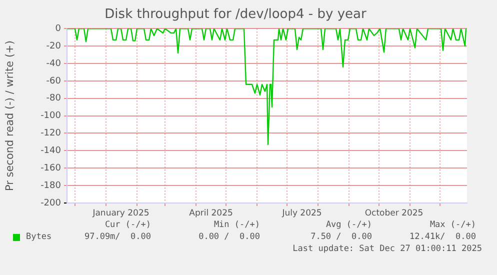 This screenshot has height=275, width=497. I want to click on text: Last update: Sat Dec 27 01:00:11 2025, so click(387, 249).